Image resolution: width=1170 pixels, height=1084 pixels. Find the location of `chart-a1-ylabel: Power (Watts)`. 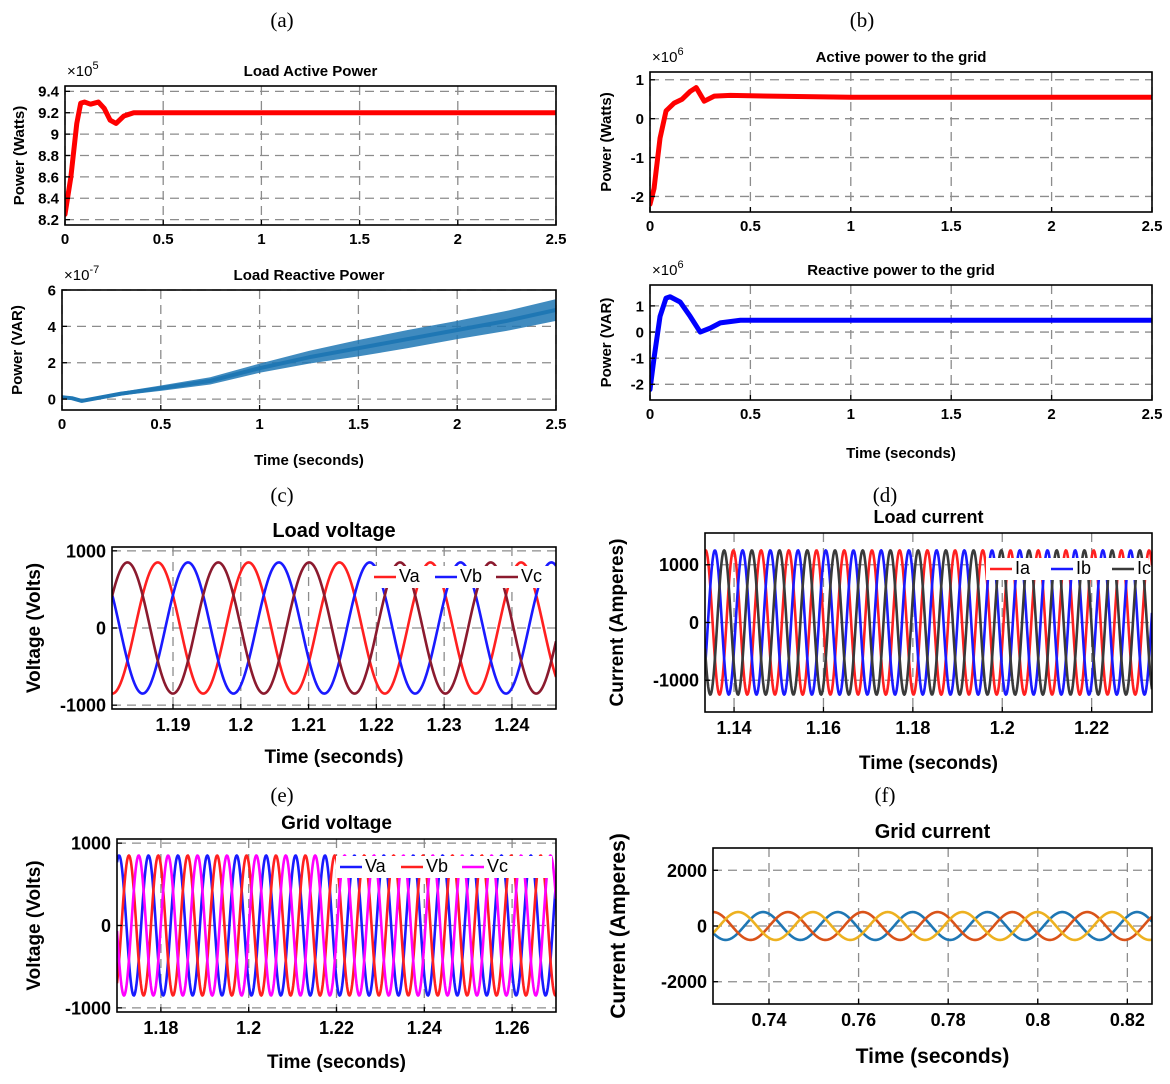

chart-a1-ylabel: Power (Watts) is located at coordinates (19, 155).